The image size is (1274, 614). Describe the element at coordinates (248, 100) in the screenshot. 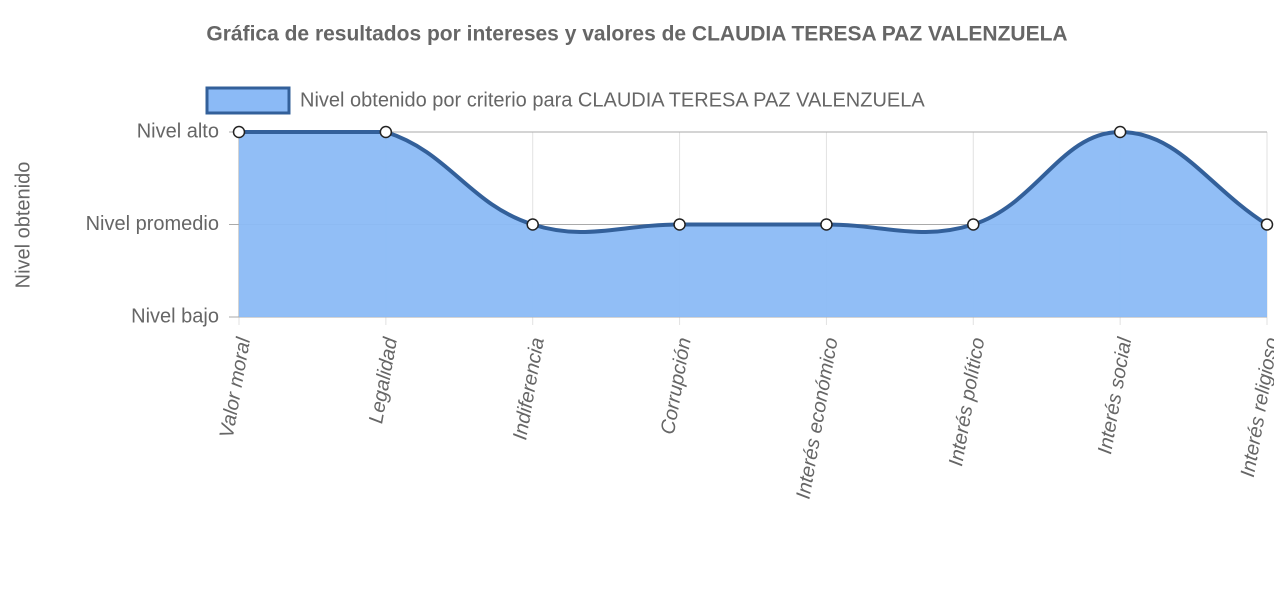

I see `legend-swatch` at that location.